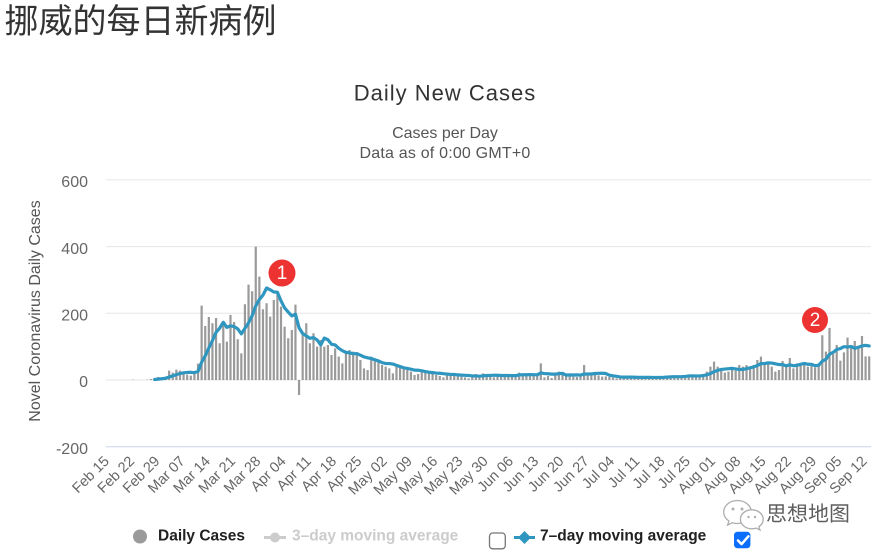 The width and height of the screenshot is (877, 557). I want to click on svg-text: 400, so click(74, 249).